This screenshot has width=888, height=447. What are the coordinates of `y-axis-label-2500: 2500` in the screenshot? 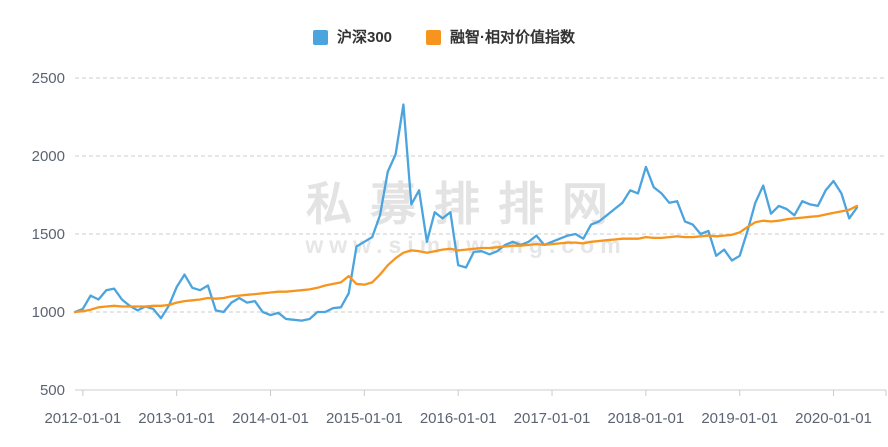 It's located at (48, 78).